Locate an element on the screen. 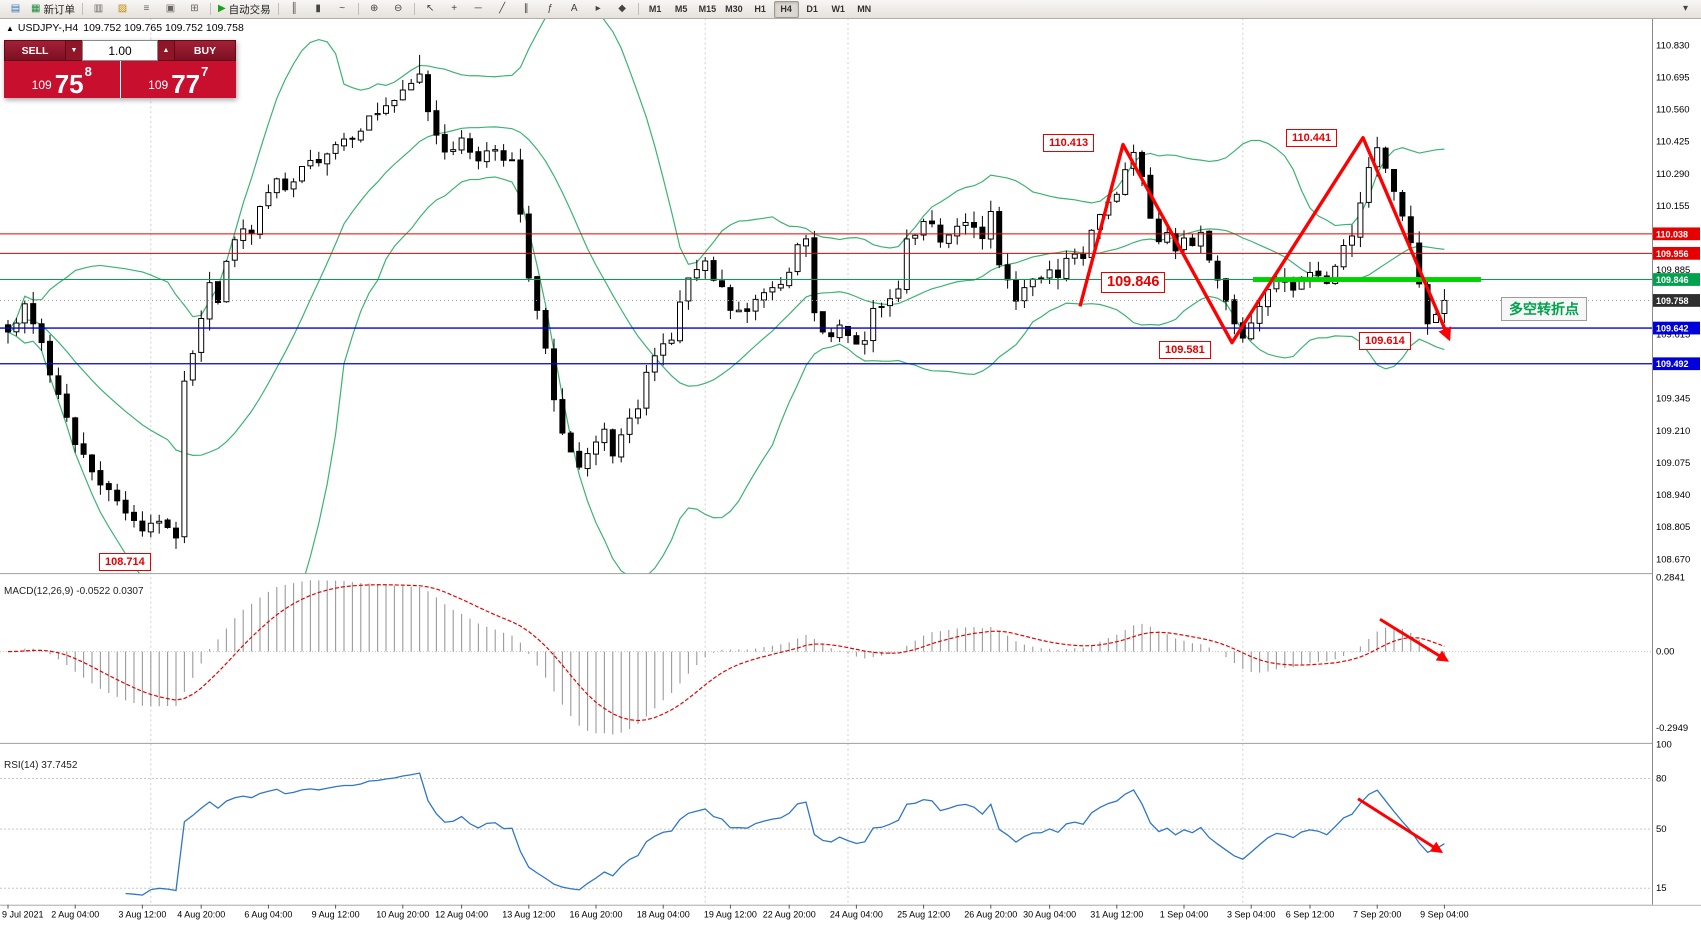 The width and height of the screenshot is (1701, 940). tf-m15-label: M15 is located at coordinates (707, 9).